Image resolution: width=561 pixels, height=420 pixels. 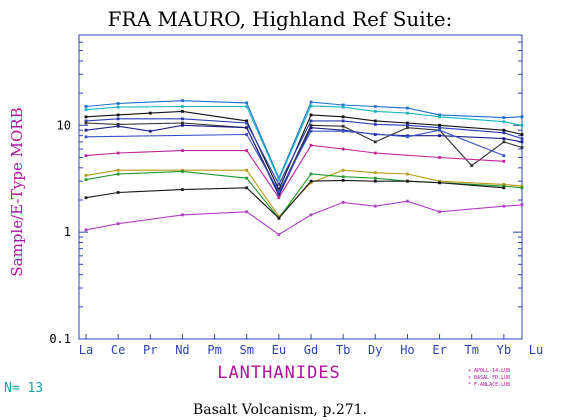 I want to click on x-tick-label: Pm, so click(x=214, y=350).